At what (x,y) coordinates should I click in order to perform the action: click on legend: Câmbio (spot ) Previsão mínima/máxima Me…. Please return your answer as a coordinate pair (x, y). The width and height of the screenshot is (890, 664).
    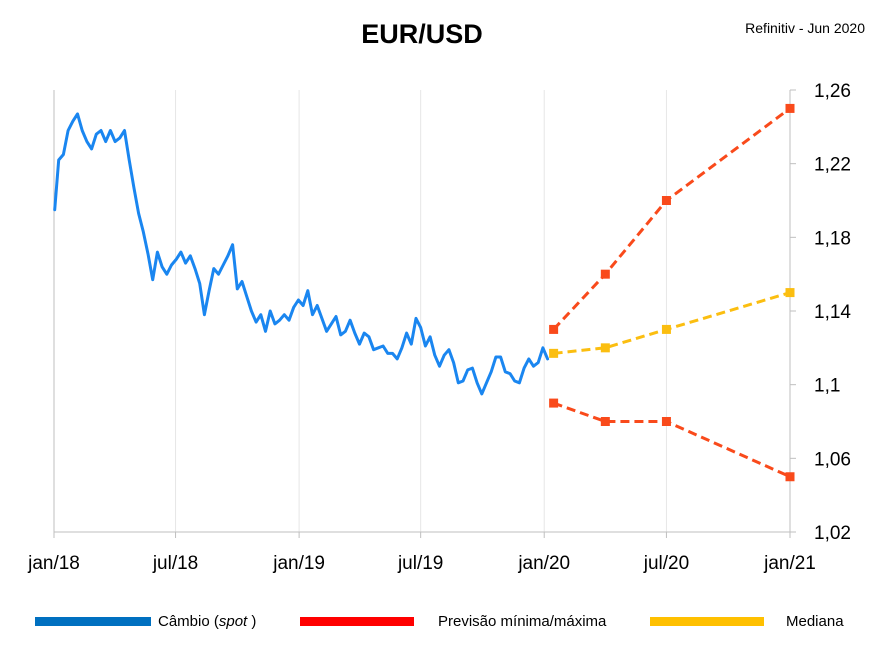
    Looking at the image, I should click on (439, 621).